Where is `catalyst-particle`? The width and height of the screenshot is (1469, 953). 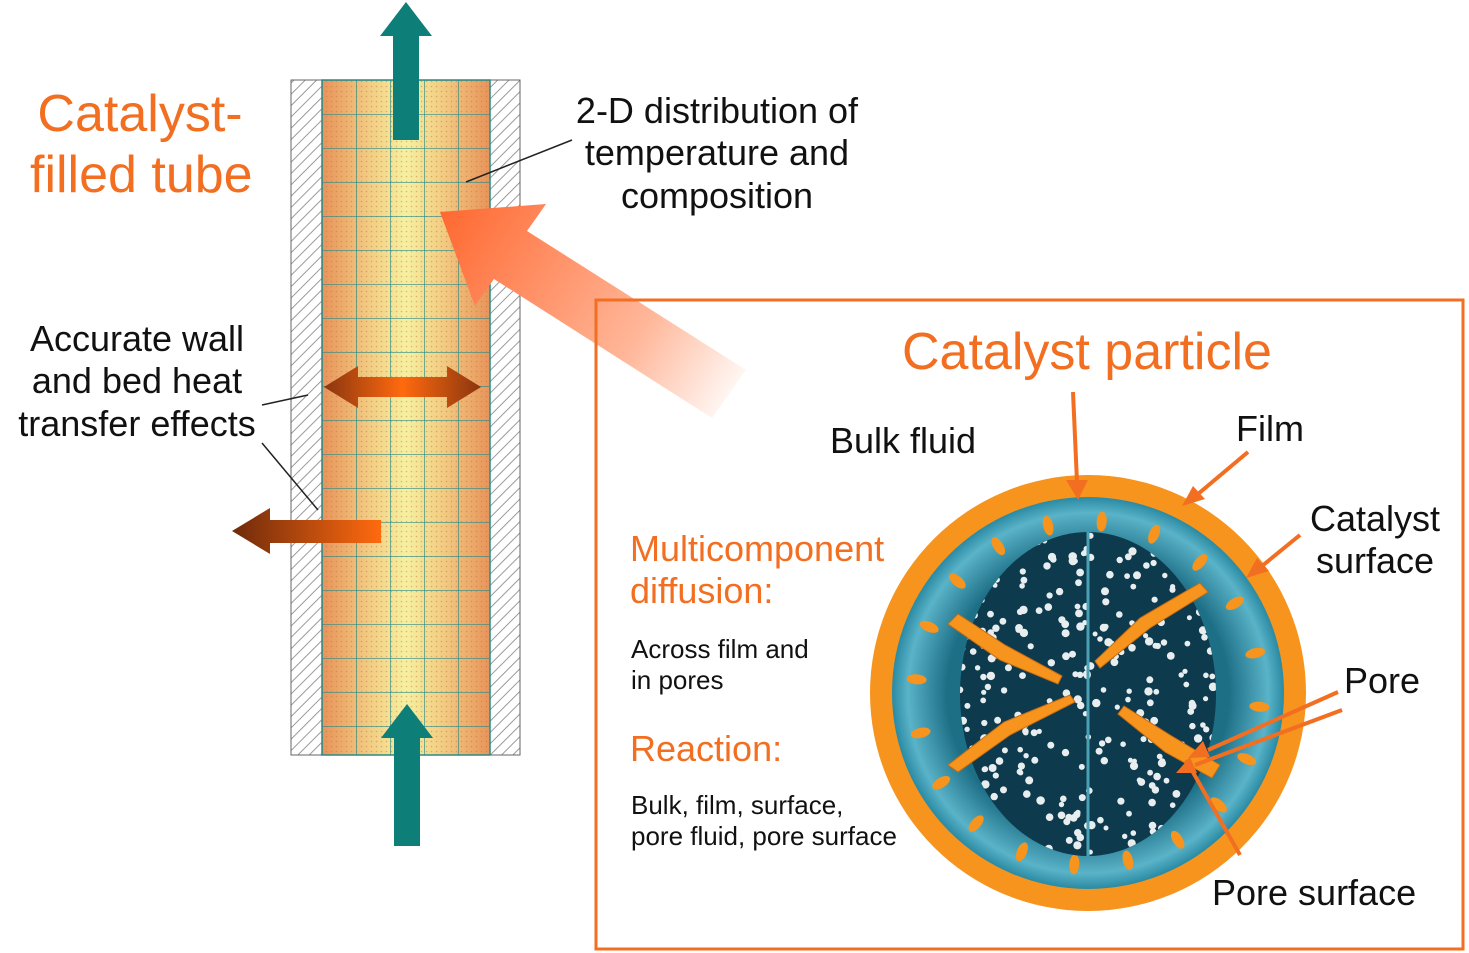
catalyst-particle is located at coordinates (1088, 693).